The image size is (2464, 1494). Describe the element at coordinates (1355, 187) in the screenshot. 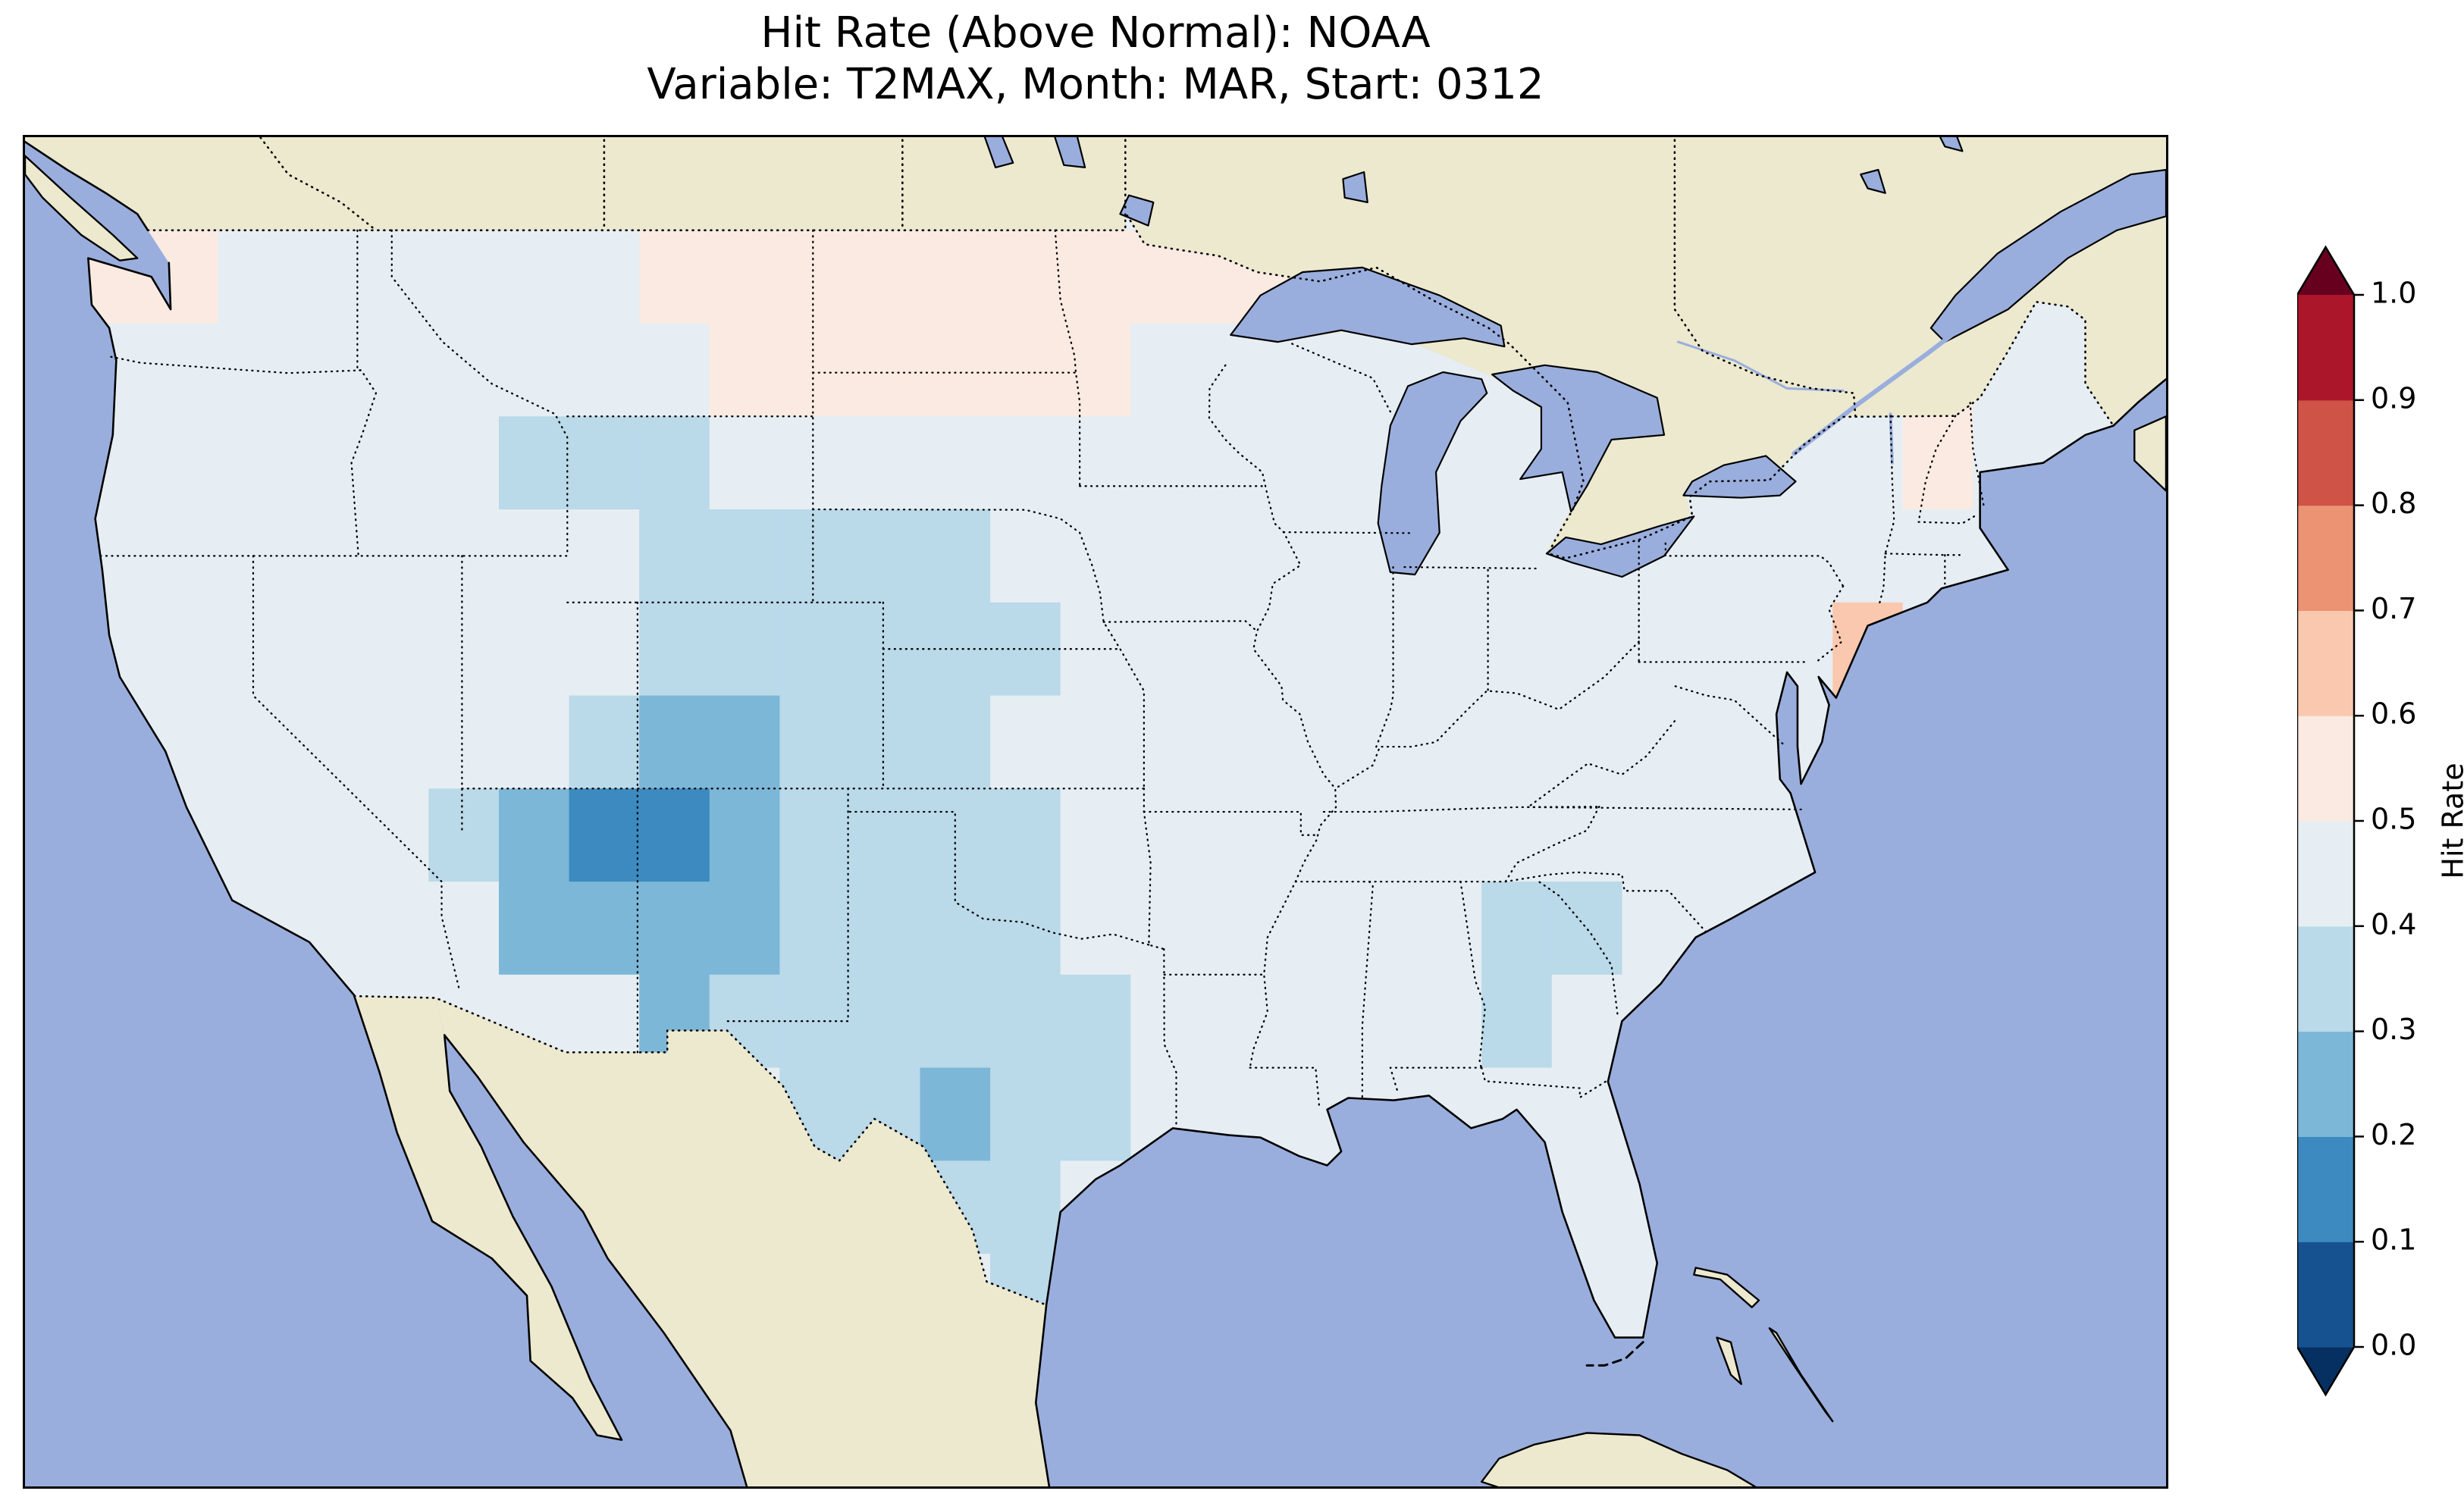

I see `lake-nipigon` at that location.